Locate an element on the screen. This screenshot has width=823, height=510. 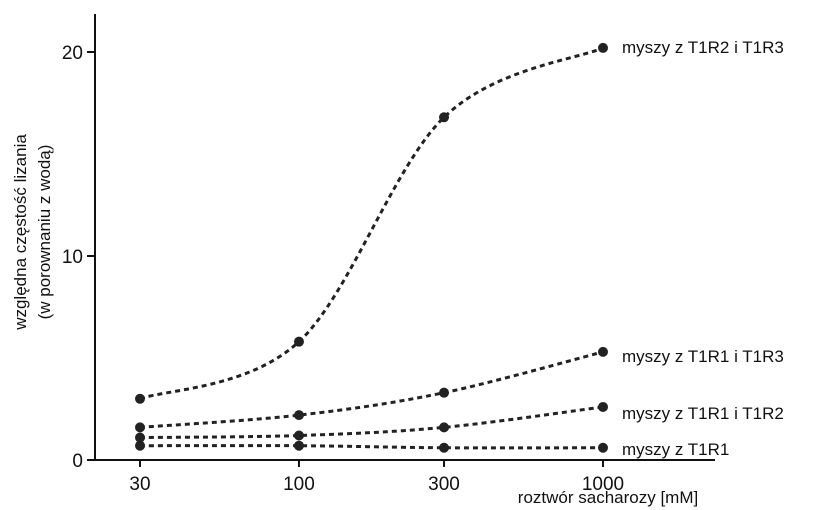
series-label: myszy z T1R1 i T1R2 is located at coordinates (703, 413).